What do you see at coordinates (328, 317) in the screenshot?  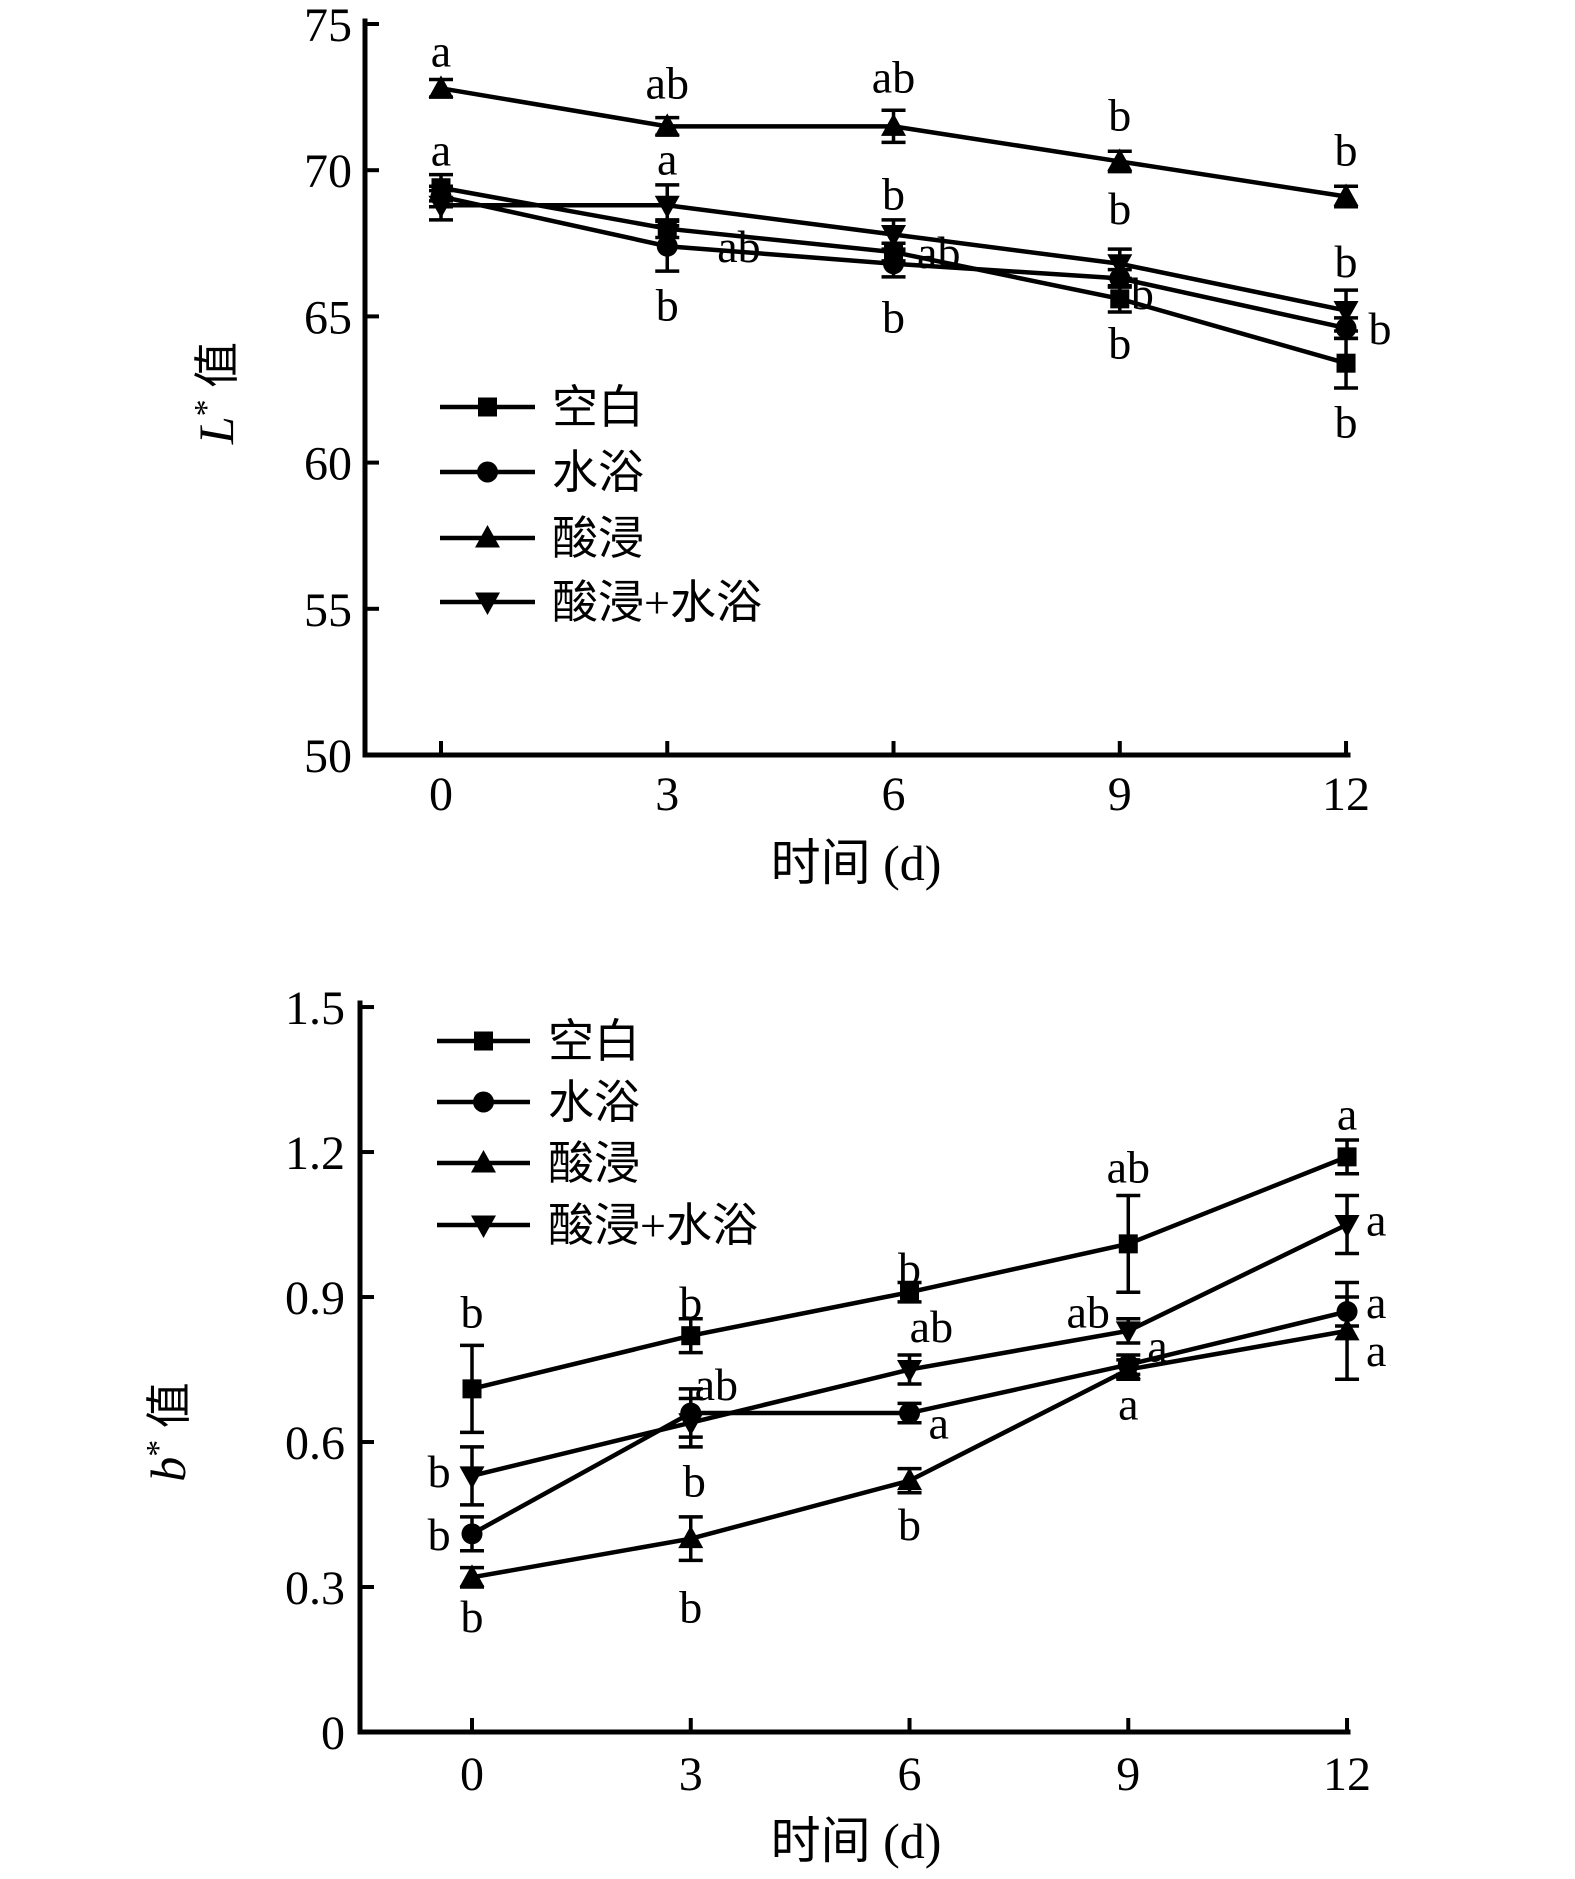 I see `y-tick-label: 65` at bounding box center [328, 317].